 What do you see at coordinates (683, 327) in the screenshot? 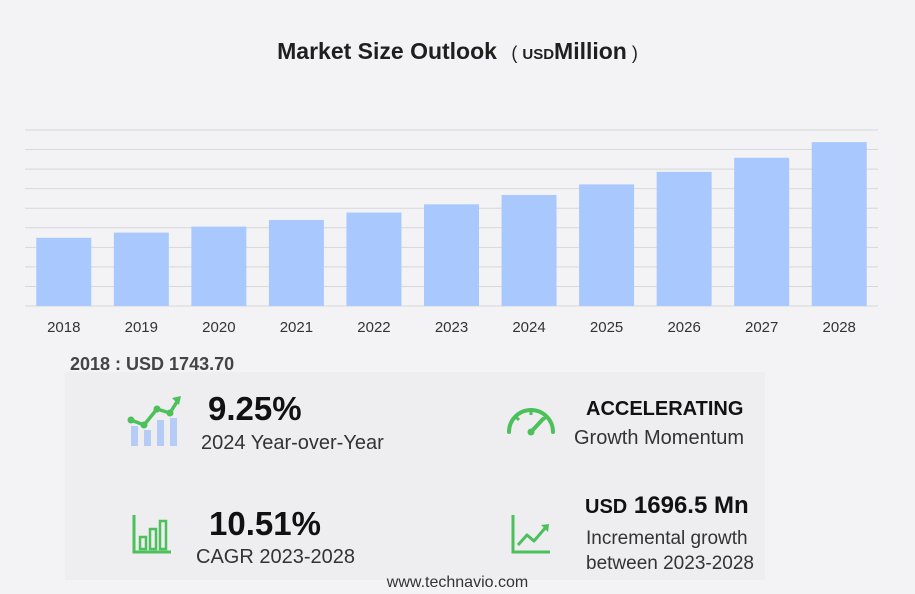
I see `x-tick-label: 2026` at bounding box center [683, 327].